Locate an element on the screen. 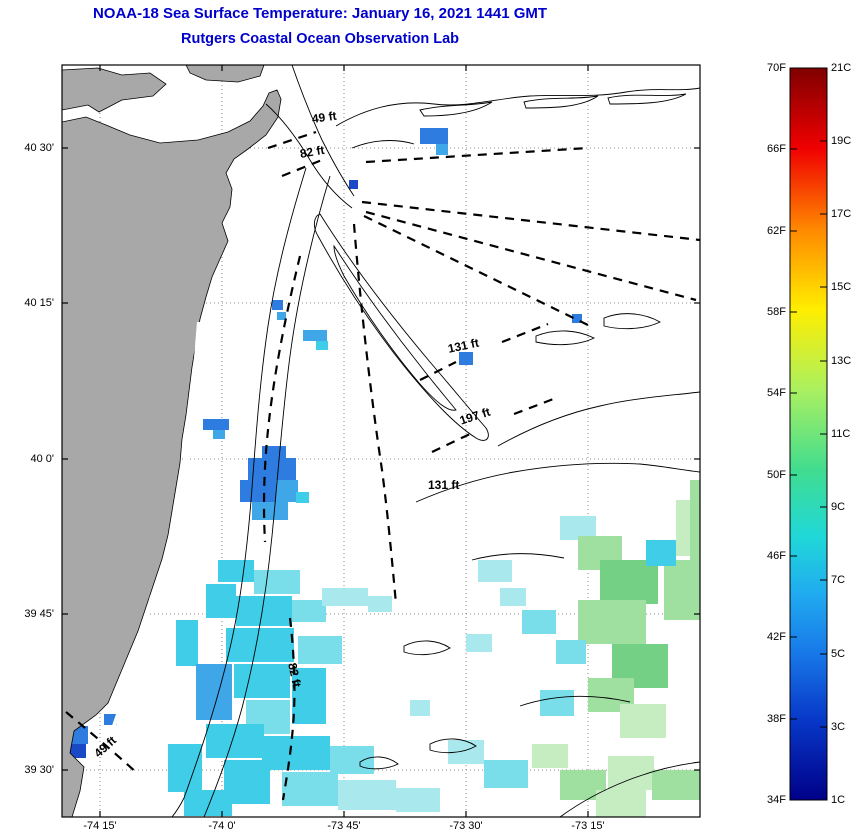 This screenshot has width=864, height=832. x-tick--73-30: -73 30' is located at coordinates (466, 826).